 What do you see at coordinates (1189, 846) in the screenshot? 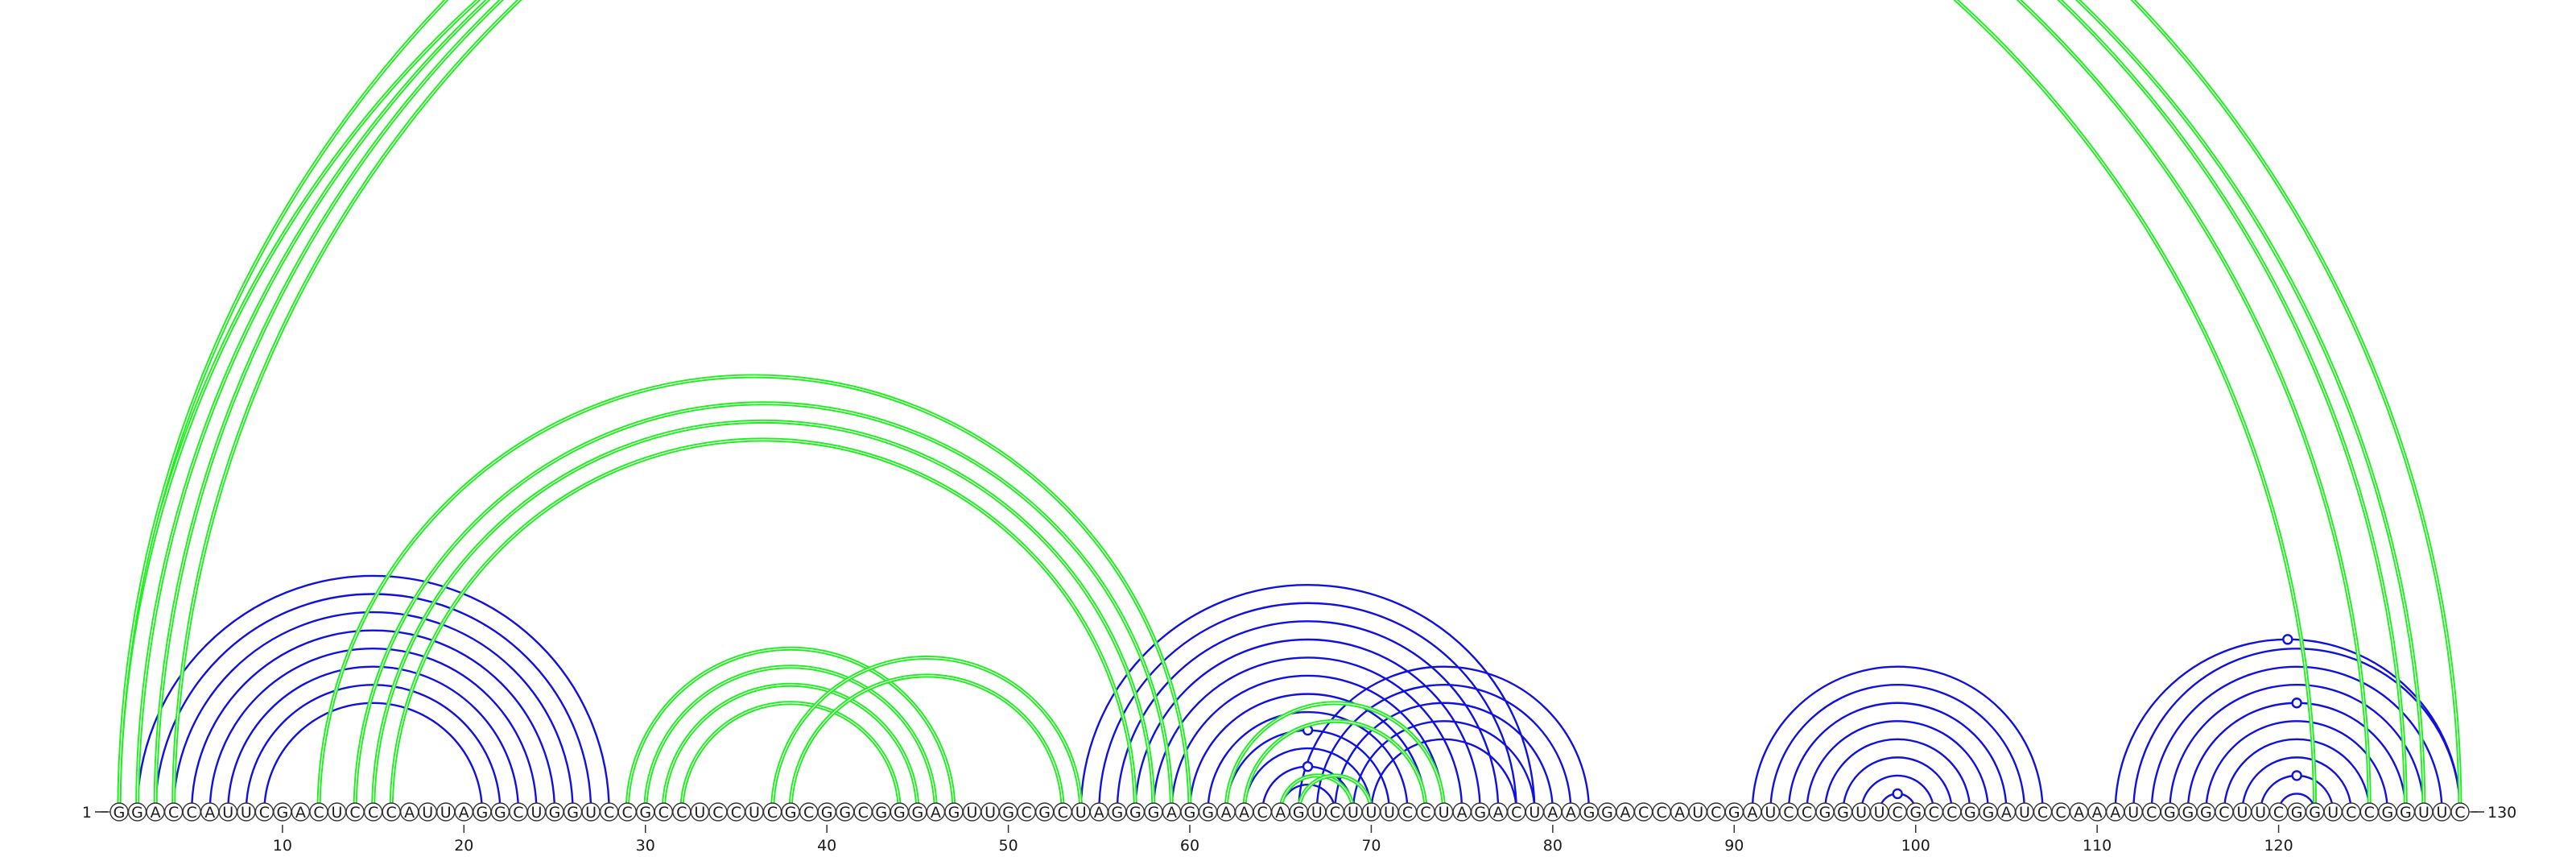
I see `tick-label: 60` at bounding box center [1189, 846].